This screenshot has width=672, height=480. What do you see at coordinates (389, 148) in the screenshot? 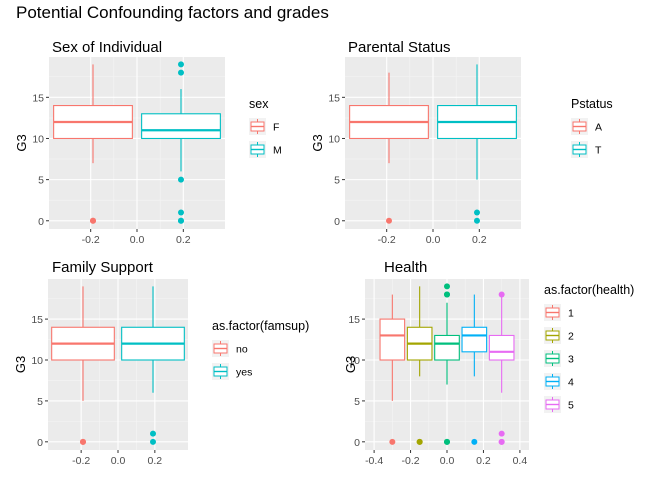
I see `box-A` at bounding box center [389, 148].